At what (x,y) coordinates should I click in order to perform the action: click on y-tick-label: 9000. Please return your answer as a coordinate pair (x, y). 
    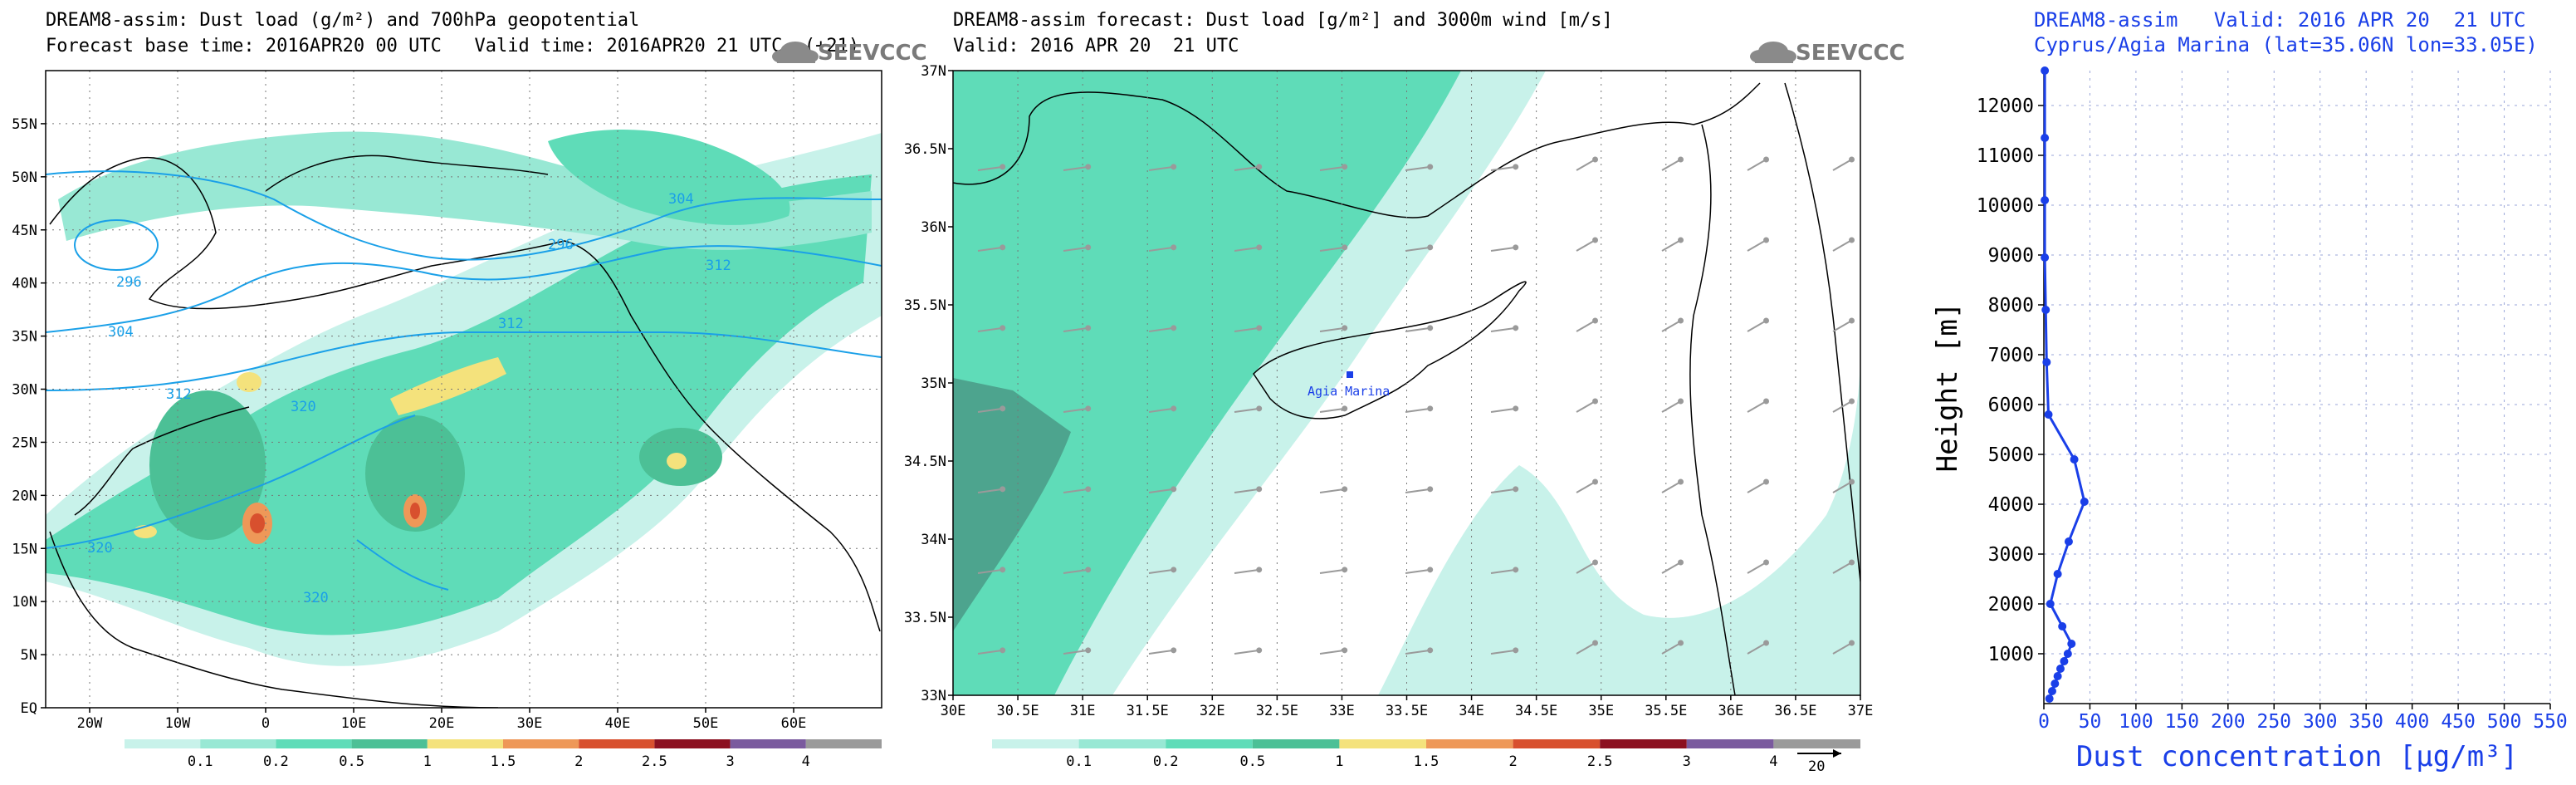
    Looking at the image, I should click on (2011, 256).